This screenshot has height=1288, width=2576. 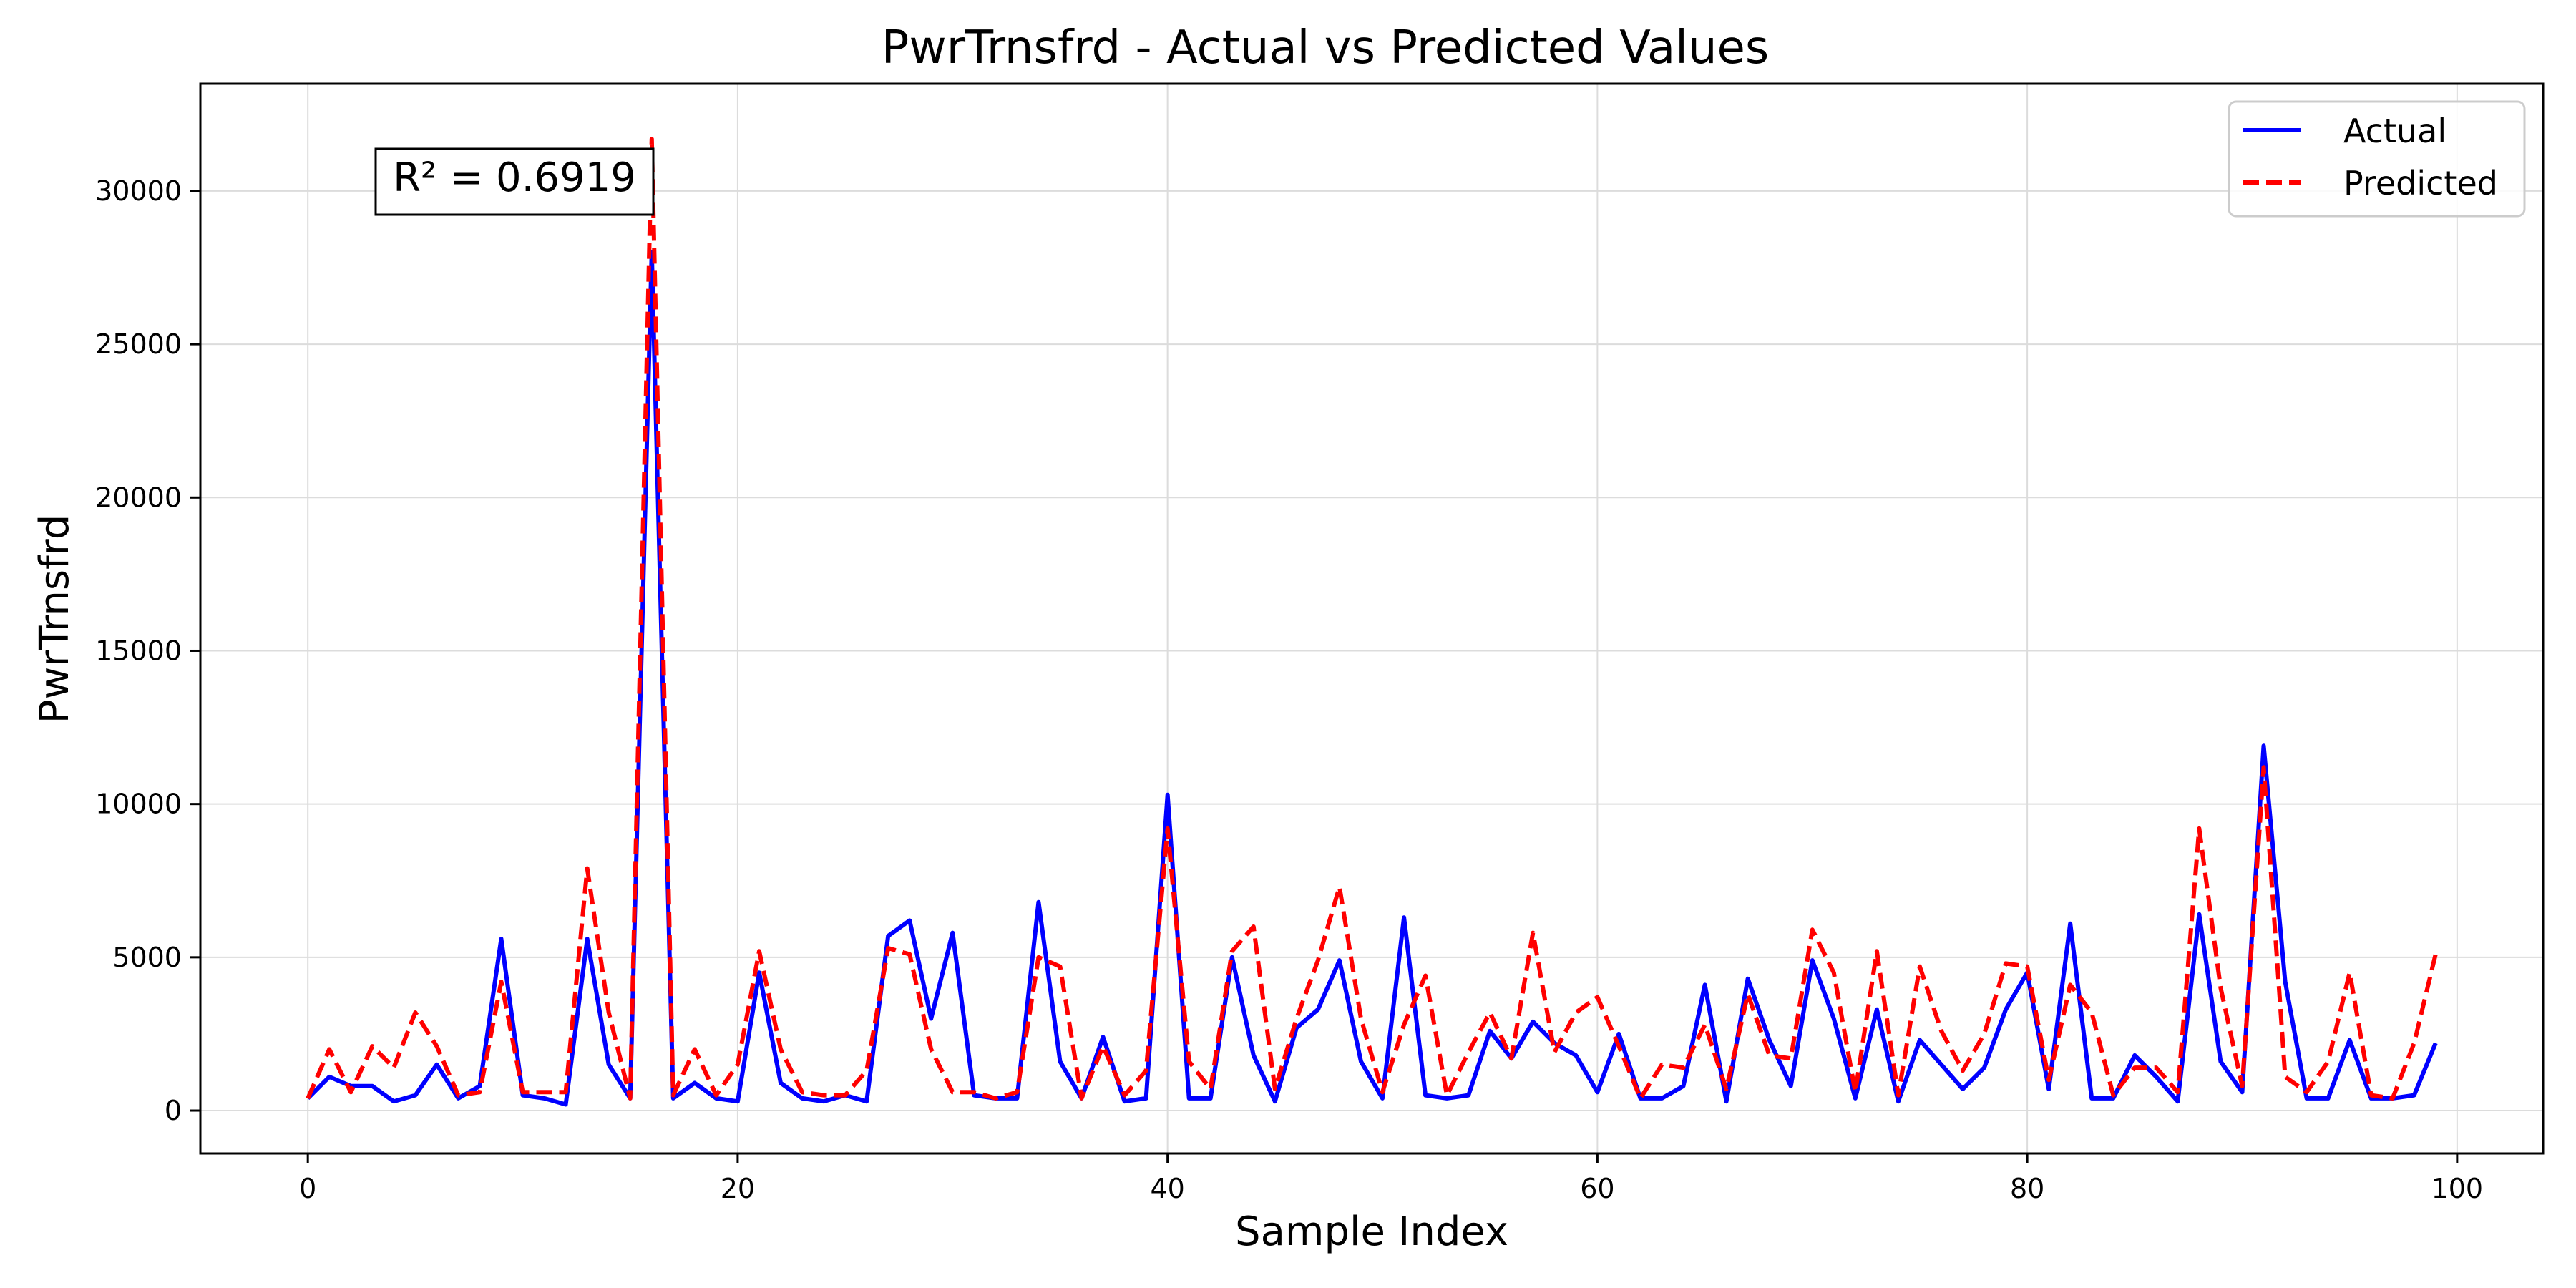 What do you see at coordinates (54, 619) in the screenshot?
I see `y-axis-label: PwrTrnsfrd` at bounding box center [54, 619].